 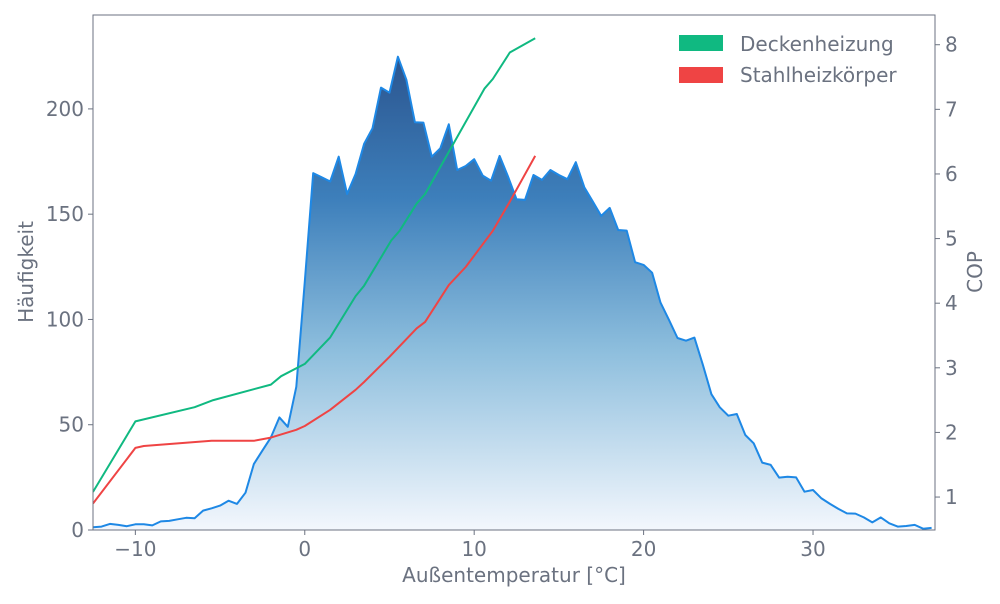 What do you see at coordinates (951, 174) in the screenshot?
I see `y-right-tick-label: 6` at bounding box center [951, 174].